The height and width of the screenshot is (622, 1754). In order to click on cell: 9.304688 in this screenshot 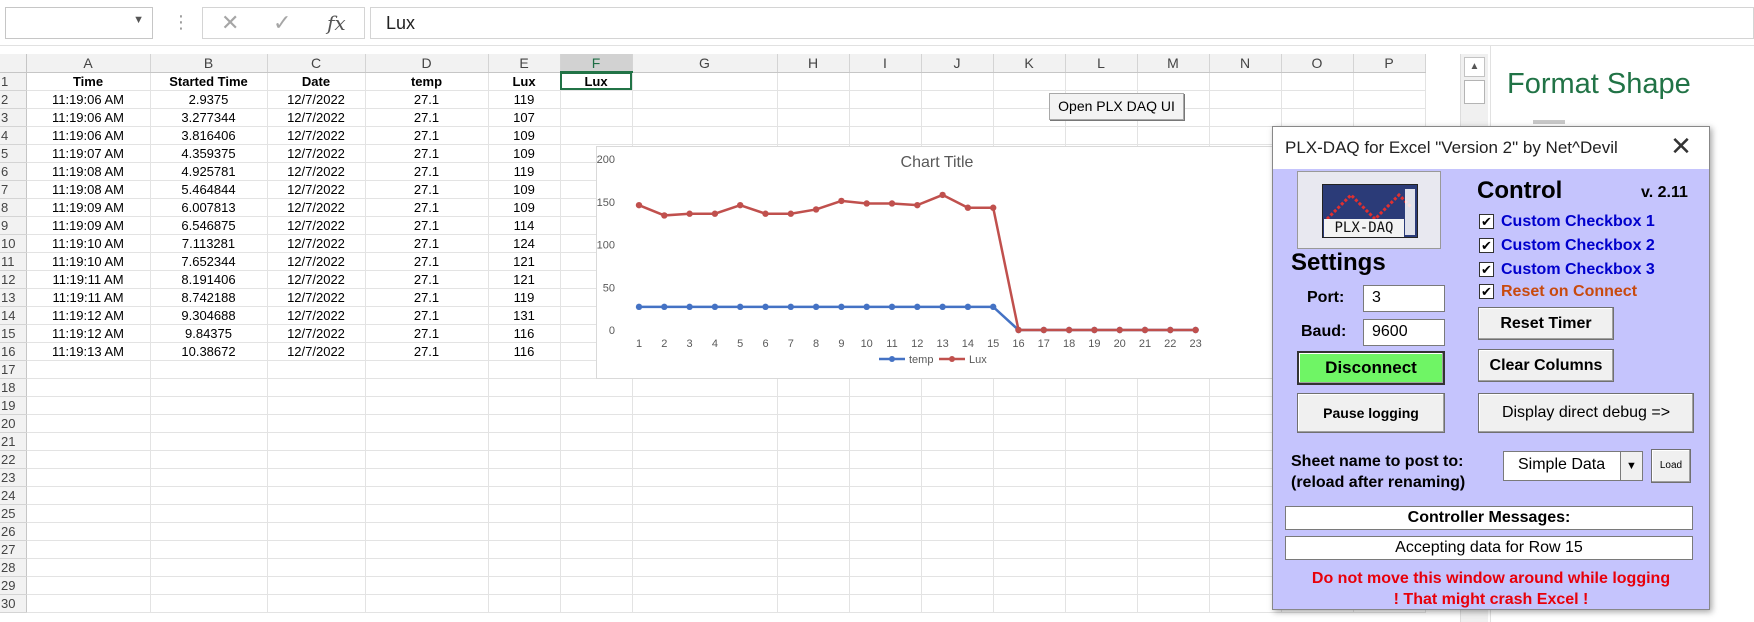, I will do `click(209, 315)`.